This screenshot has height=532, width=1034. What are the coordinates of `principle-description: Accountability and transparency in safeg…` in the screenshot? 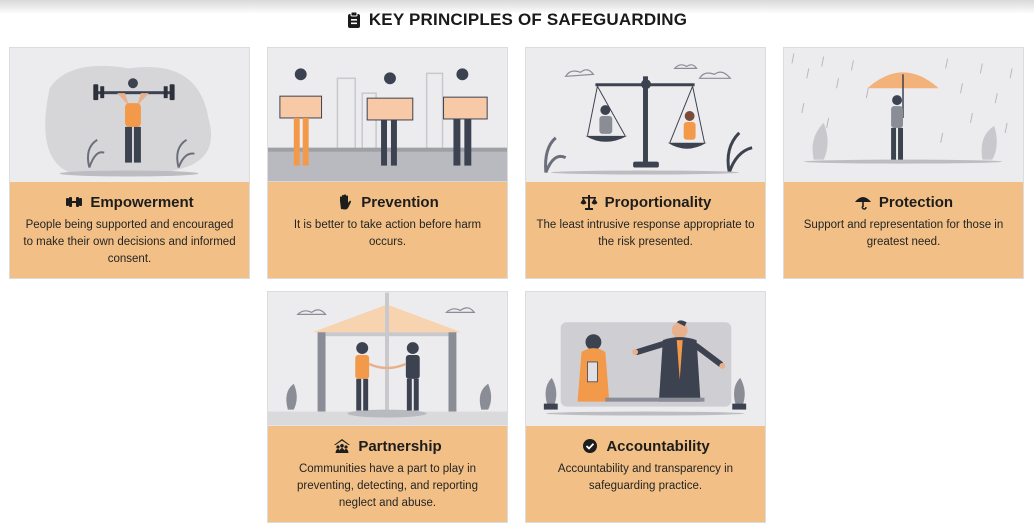 It's located at (645, 477).